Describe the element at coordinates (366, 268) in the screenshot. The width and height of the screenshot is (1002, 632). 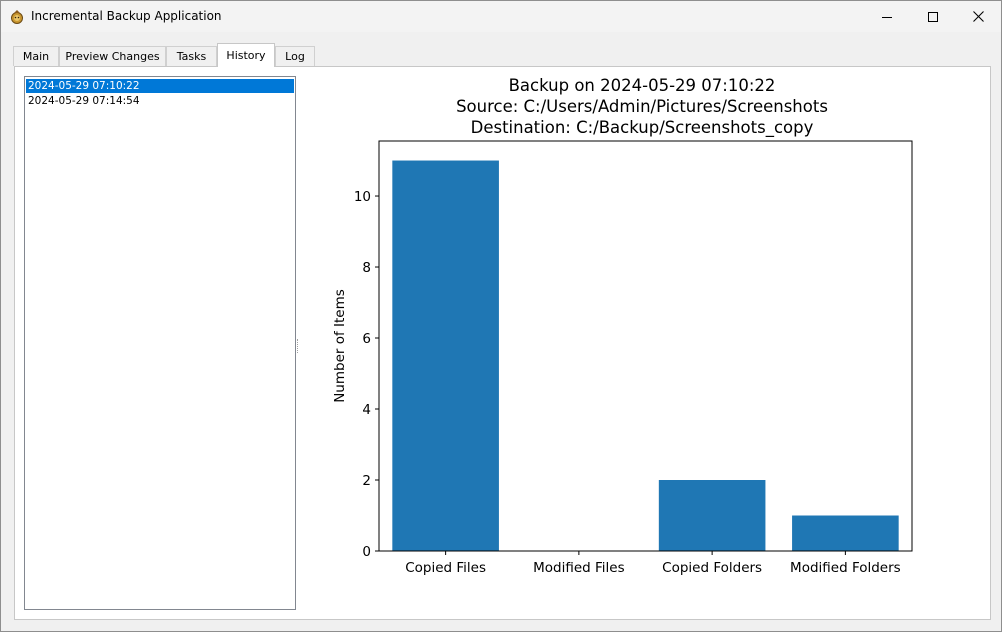
I see `y-tick-label: 8` at that location.